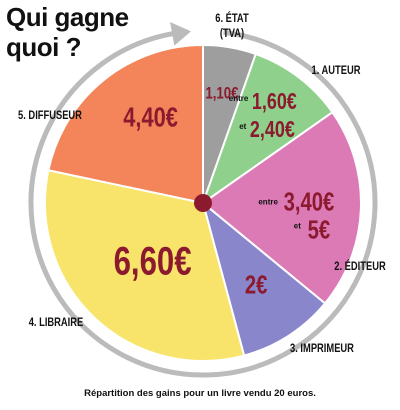 This screenshot has width=400, height=410. I want to click on range-high-auteur: 2,40€, so click(272, 130).